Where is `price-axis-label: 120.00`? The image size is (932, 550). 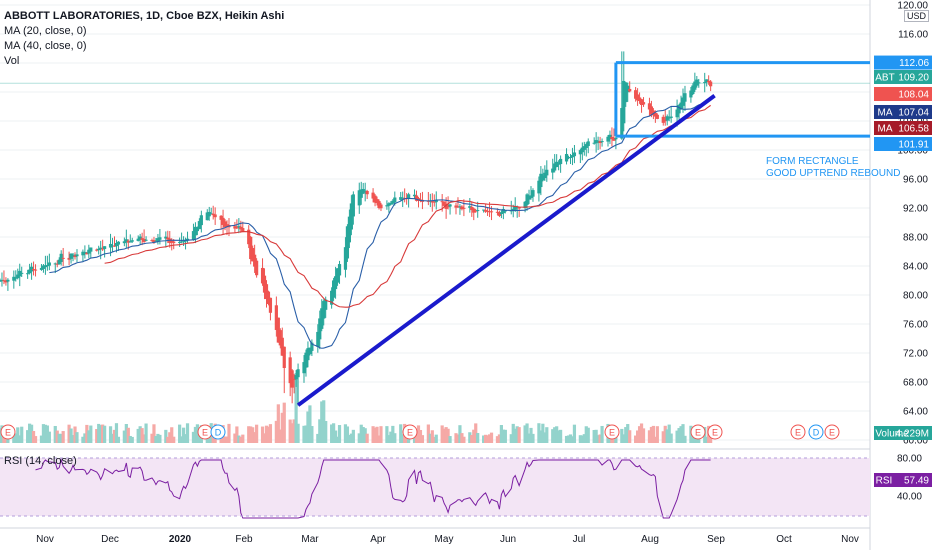 price-axis-label: 120.00 is located at coordinates (912, 6).